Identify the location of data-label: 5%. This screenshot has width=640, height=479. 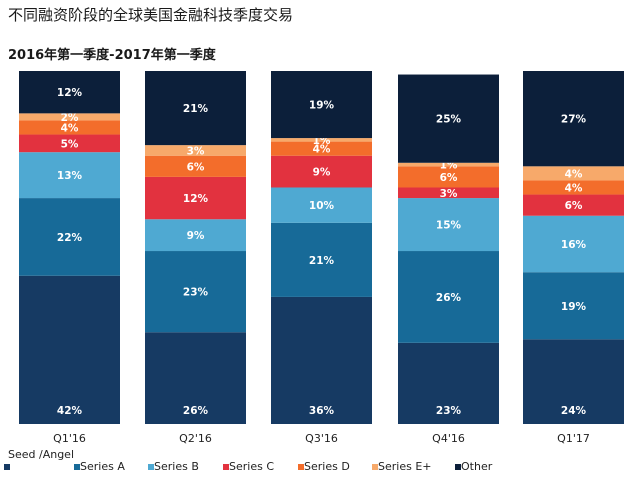
(70, 144).